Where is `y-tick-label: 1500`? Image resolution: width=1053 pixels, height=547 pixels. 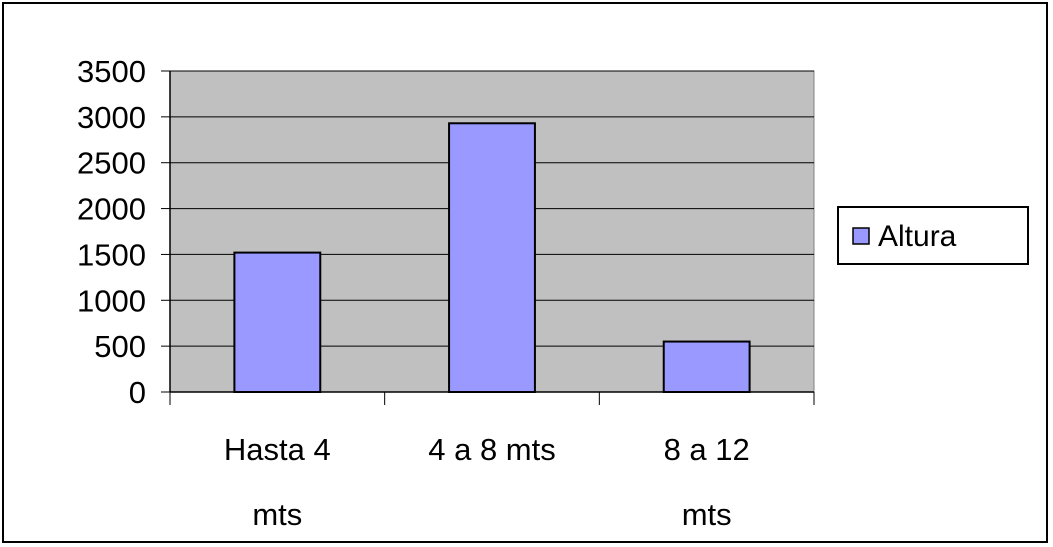
y-tick-label: 1500 is located at coordinates (111, 254).